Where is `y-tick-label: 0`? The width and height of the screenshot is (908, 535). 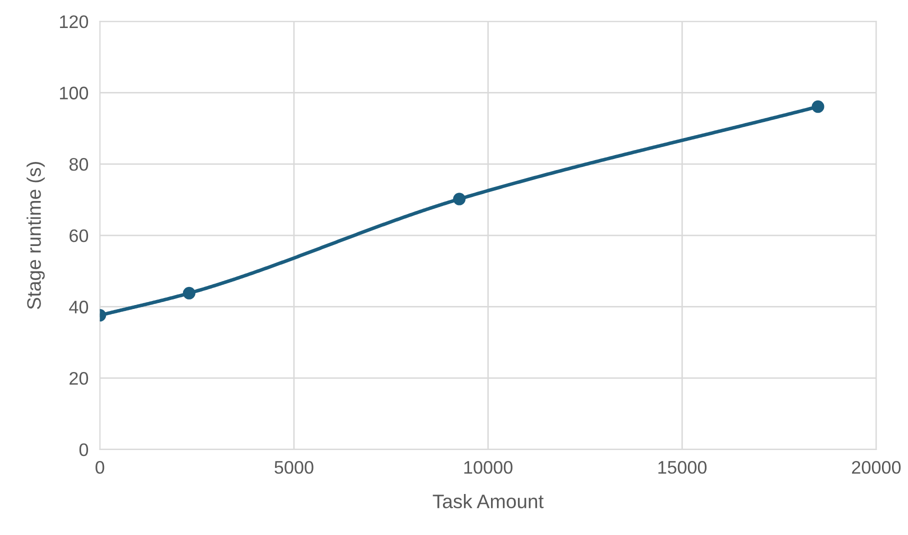
y-tick-label: 0 is located at coordinates (83, 449).